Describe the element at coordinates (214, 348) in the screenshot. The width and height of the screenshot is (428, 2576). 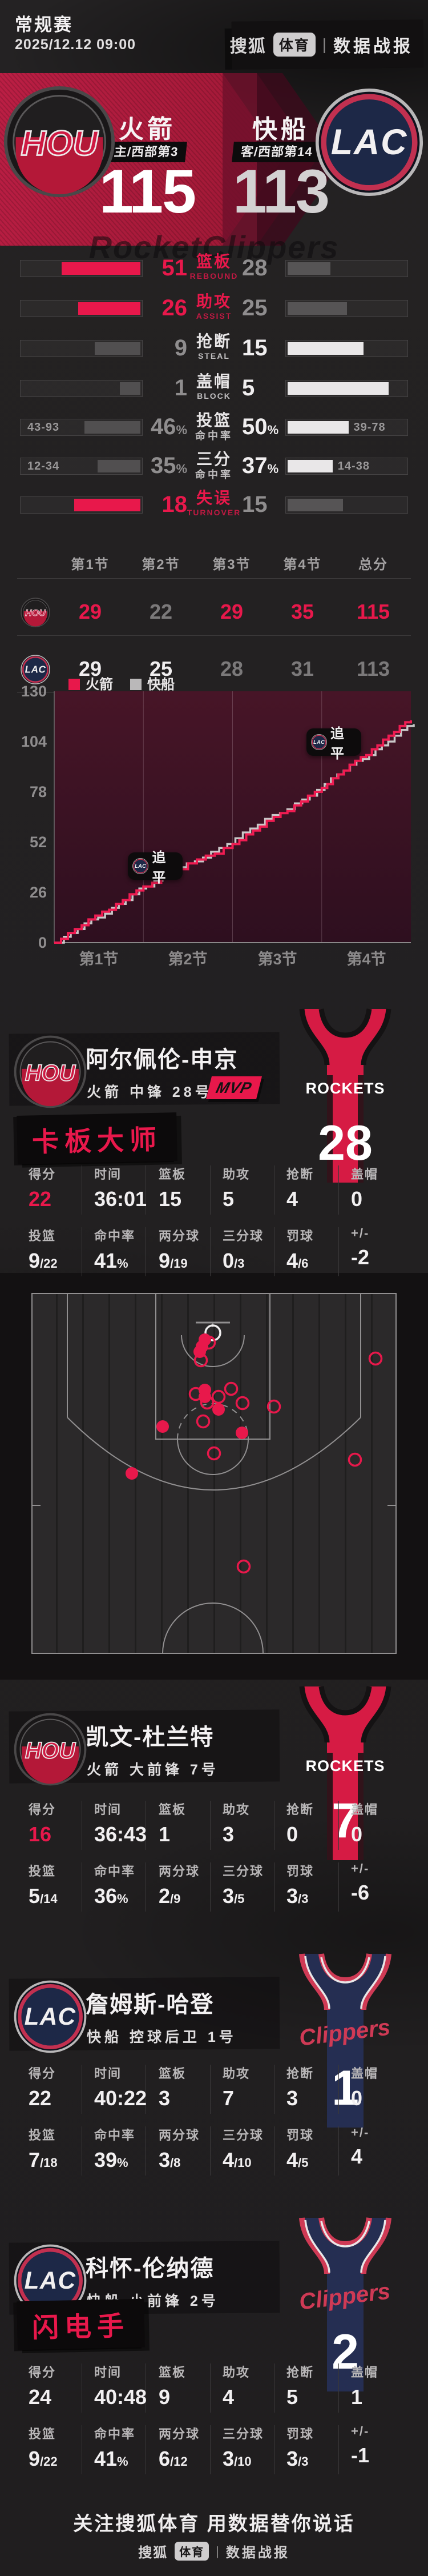
I see `team-stat-row: 9 抢断 STEAL 15` at that location.